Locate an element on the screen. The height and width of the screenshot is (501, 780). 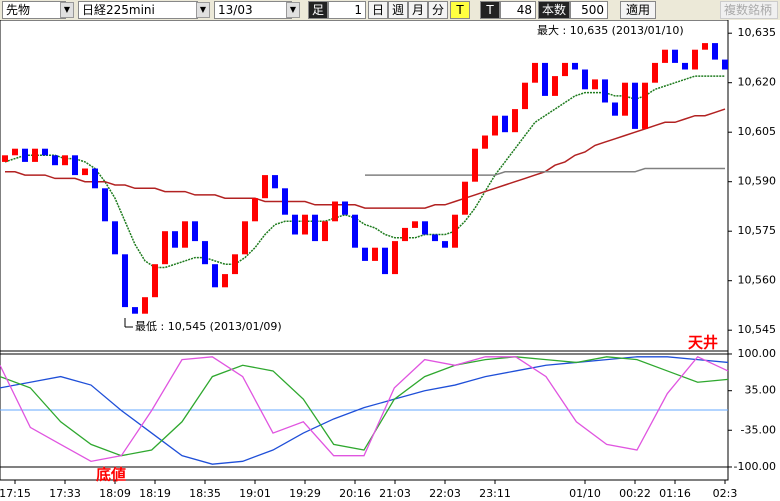
x-tick-label: 21:03 is located at coordinates (395, 493).